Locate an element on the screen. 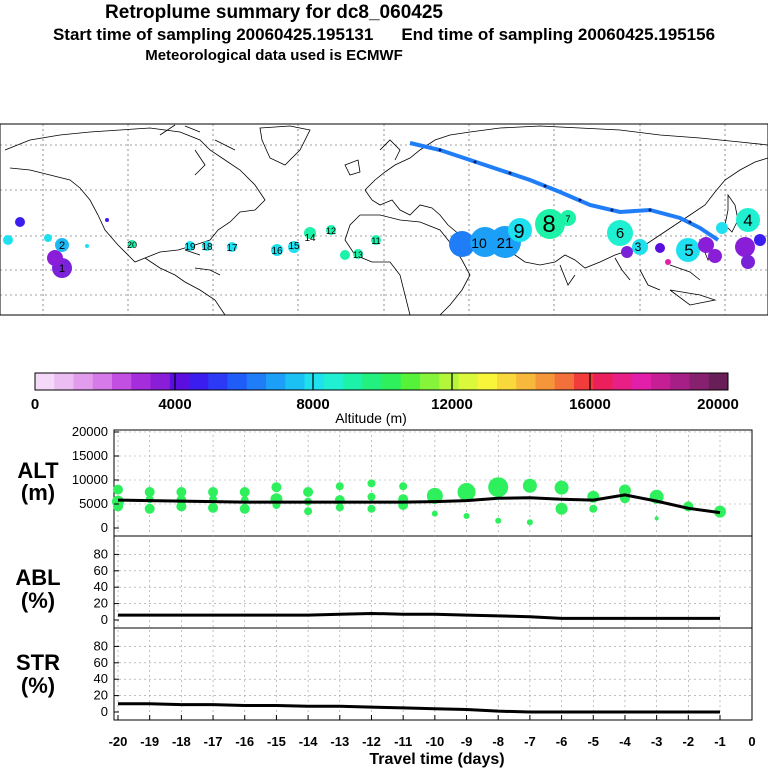 This screenshot has width=768, height=768. y-tick-label: 20 is located at coordinates (101, 603).